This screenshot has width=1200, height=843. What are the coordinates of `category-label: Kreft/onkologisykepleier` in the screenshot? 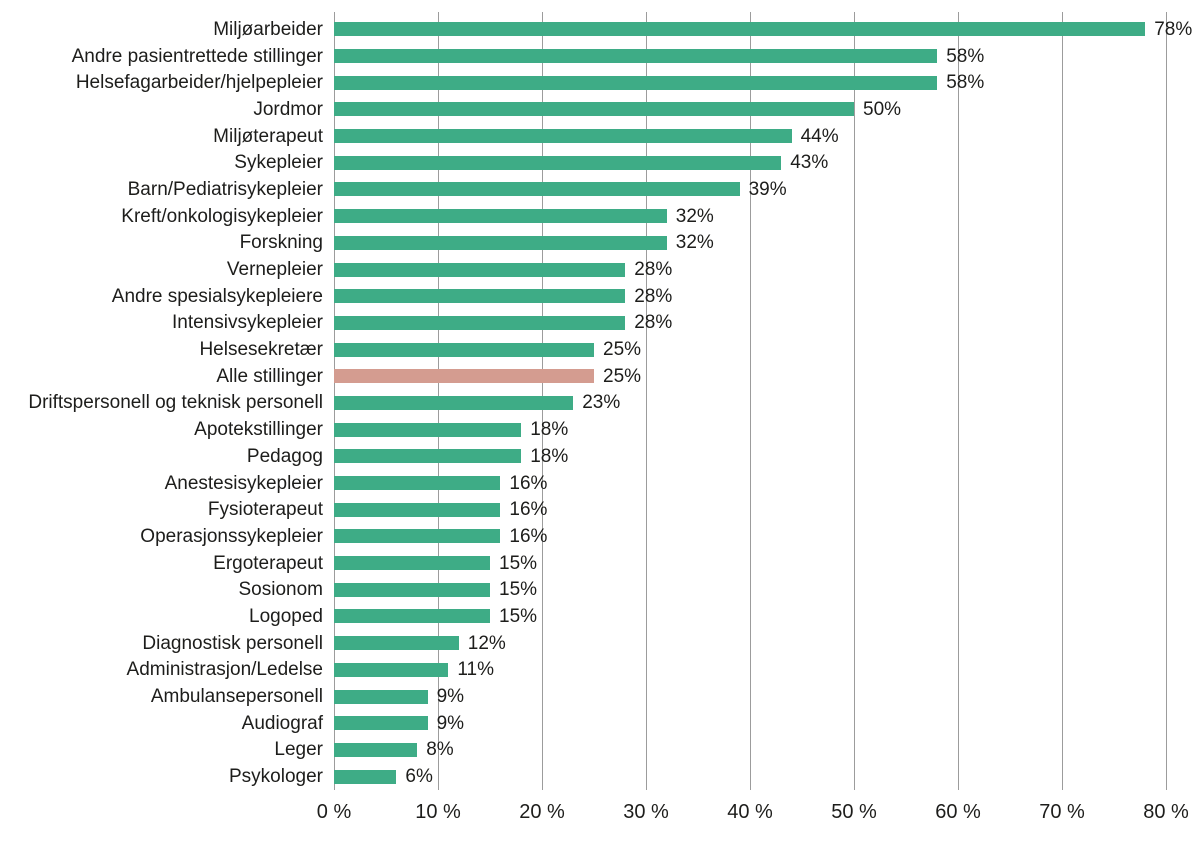 It's located at (222, 216).